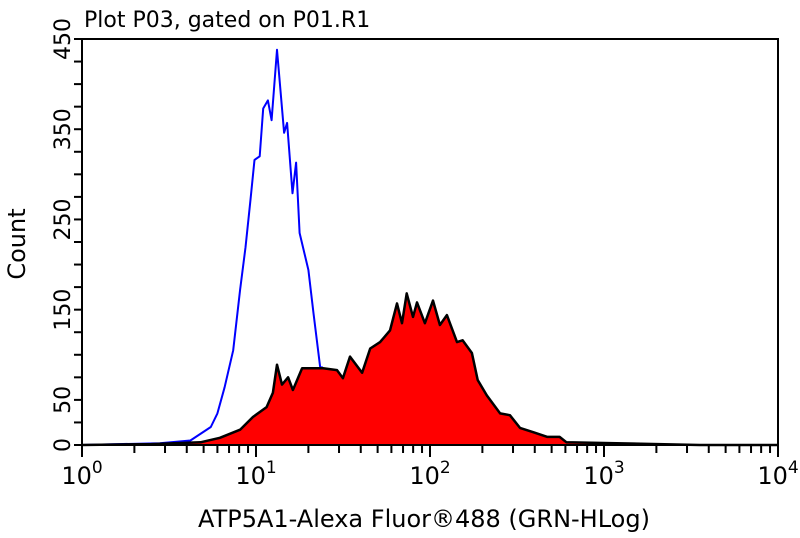  I want to click on y-tick-label: 150, so click(63, 310).